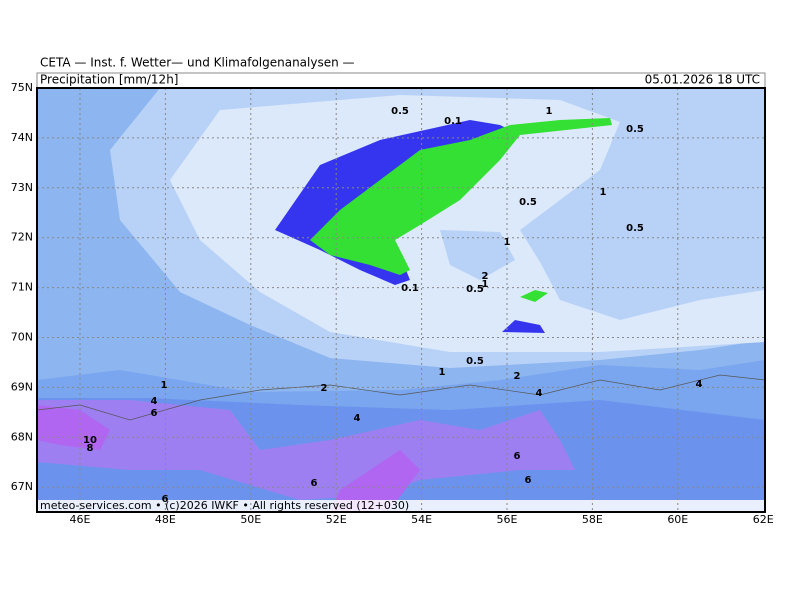 The width and height of the screenshot is (800, 604). What do you see at coordinates (507, 519) in the screenshot?
I see `lon-label: 56E` at bounding box center [507, 519].